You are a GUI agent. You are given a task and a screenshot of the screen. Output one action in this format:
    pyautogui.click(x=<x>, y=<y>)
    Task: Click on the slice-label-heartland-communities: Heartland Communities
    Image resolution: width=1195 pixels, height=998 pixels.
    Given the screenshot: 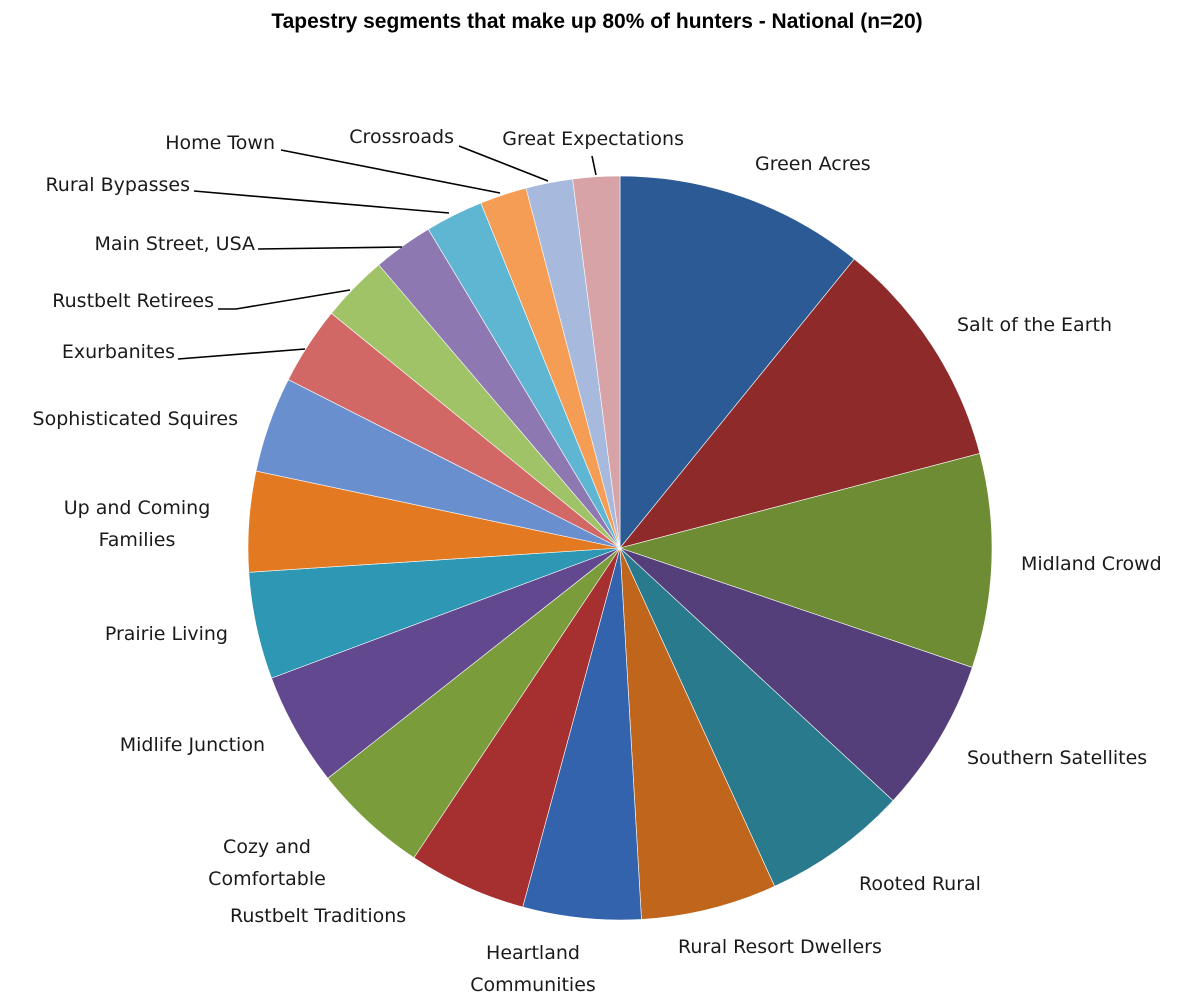 What is the action you would take?
    pyautogui.click(x=533, y=969)
    